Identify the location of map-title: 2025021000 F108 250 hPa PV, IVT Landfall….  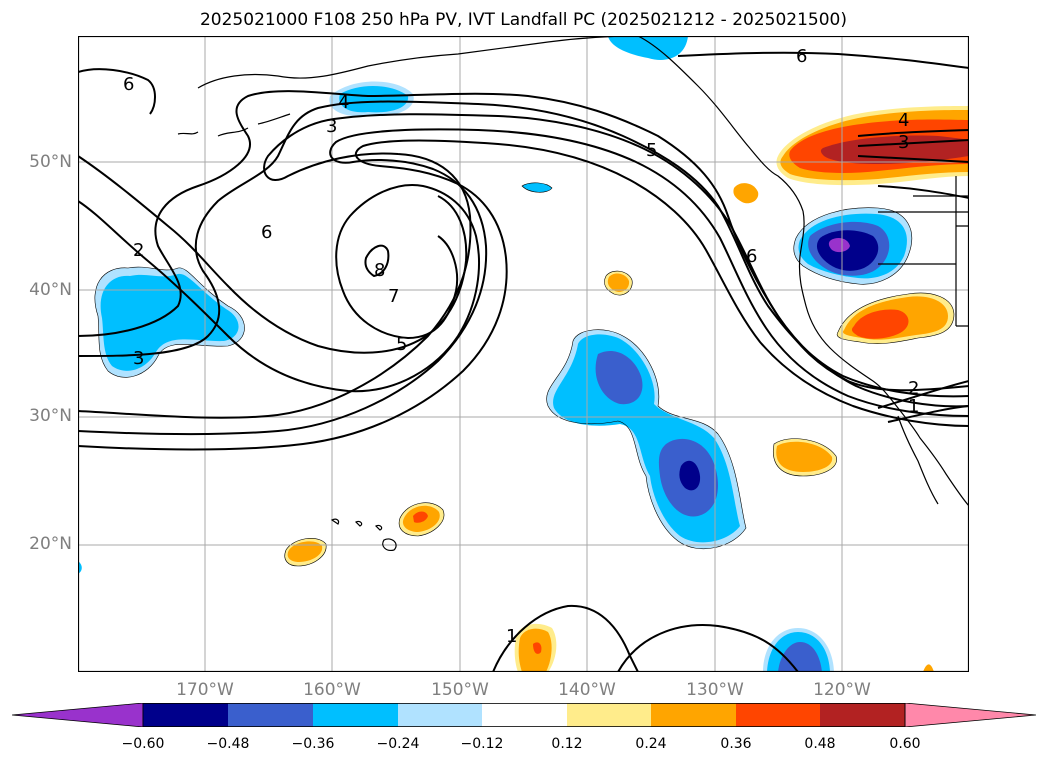
(523, 20).